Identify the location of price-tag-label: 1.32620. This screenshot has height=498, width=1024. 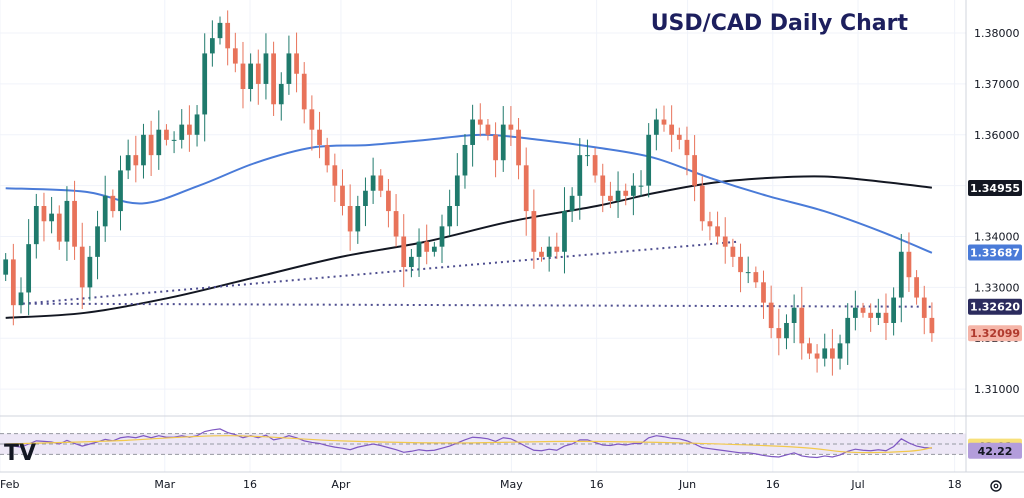
(995, 307).